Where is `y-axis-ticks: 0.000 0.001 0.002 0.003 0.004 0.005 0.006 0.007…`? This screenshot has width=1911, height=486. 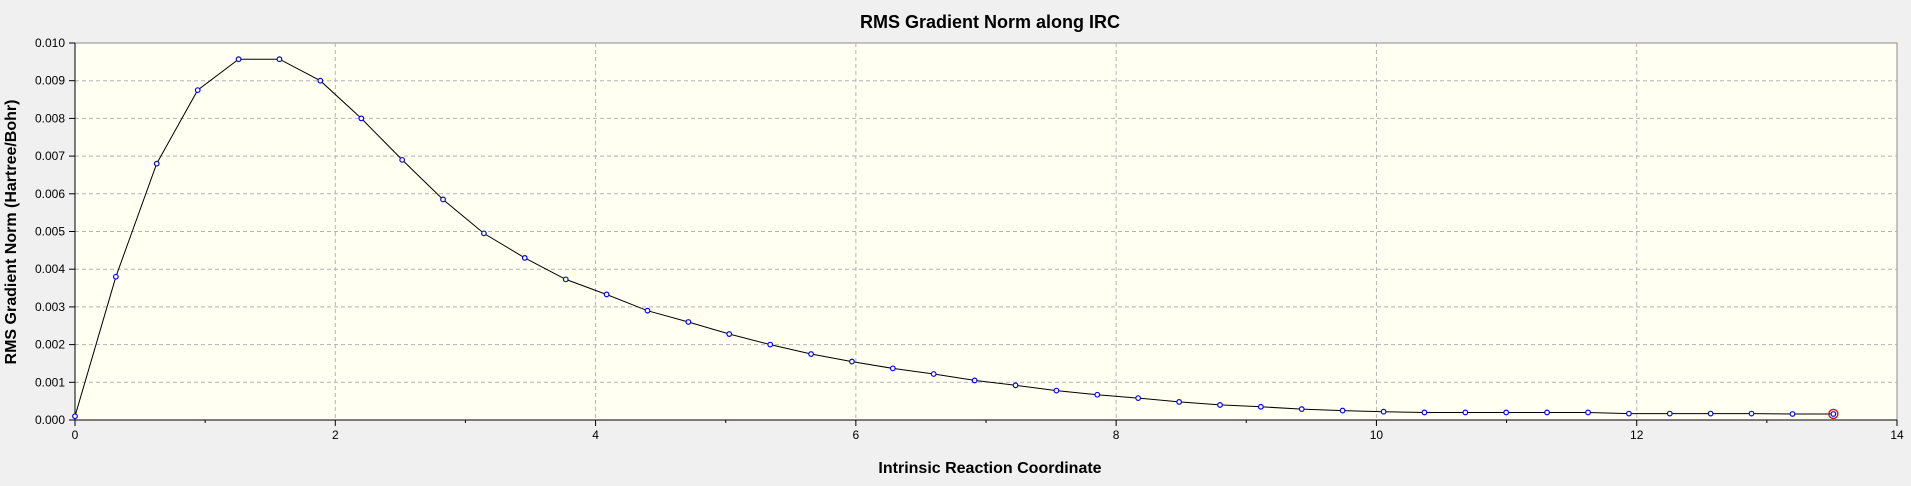 y-axis-ticks: 0.000 0.001 0.002 0.003 0.004 0.005 0.006 0.007… is located at coordinates (55, 231).